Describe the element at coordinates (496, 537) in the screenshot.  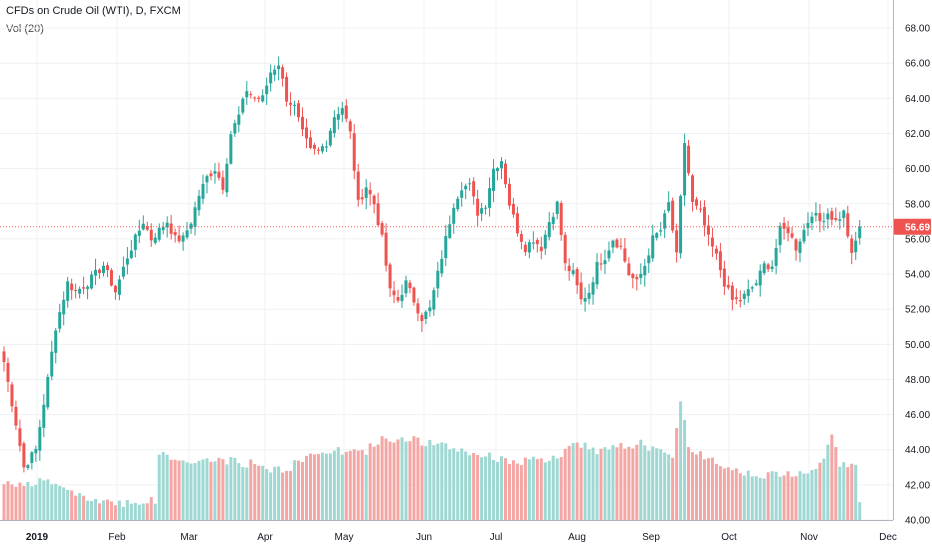
I see `time-tick-label: Jul` at that location.